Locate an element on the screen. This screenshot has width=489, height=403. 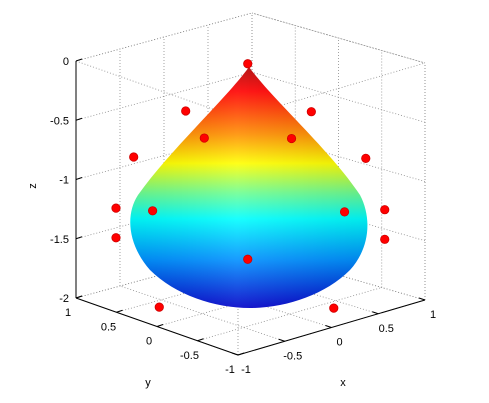
z-tick-label: 0 is located at coordinates (66, 62).